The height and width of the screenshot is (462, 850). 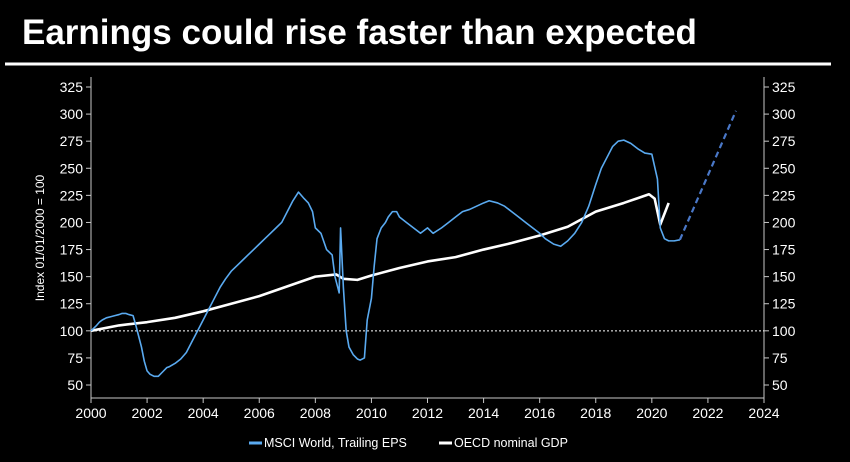 I want to click on left-y-tick-label: 75, so click(x=75, y=358).